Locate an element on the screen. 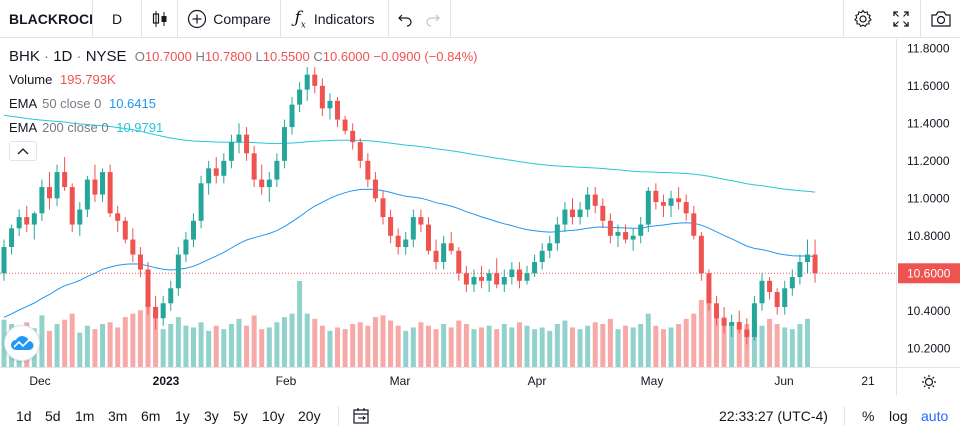  interval-button: D is located at coordinates (117, 19).